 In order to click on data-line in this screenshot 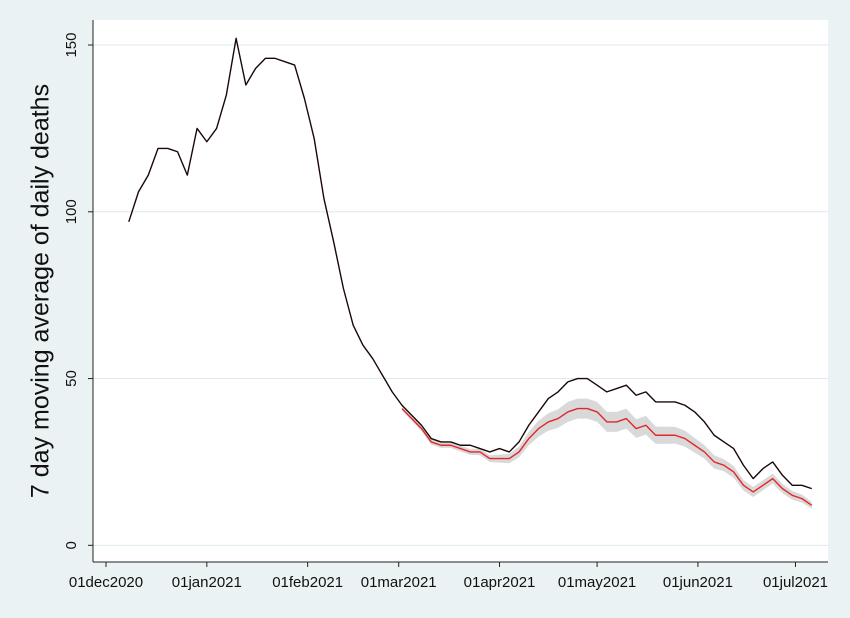, I will do `click(607, 456)`.